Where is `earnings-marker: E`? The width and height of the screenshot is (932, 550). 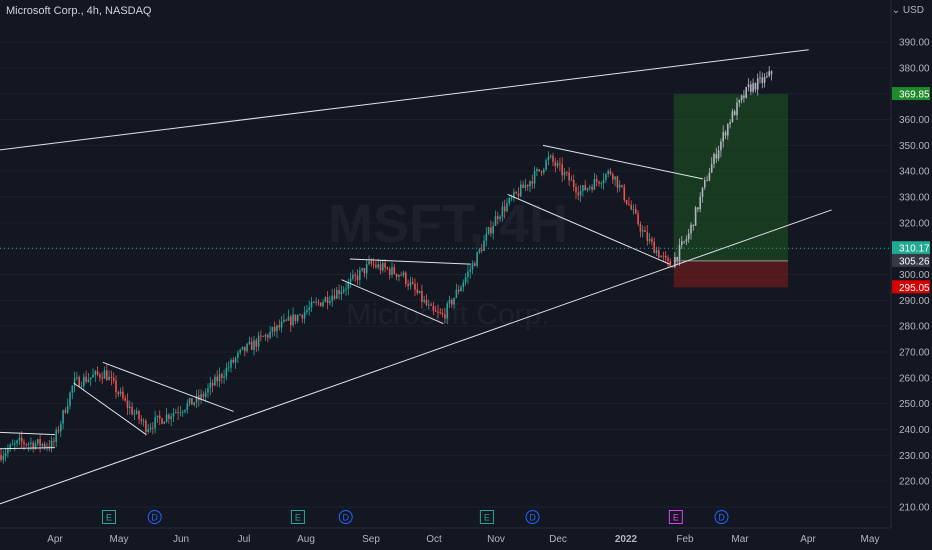 earnings-marker: E is located at coordinates (675, 517).